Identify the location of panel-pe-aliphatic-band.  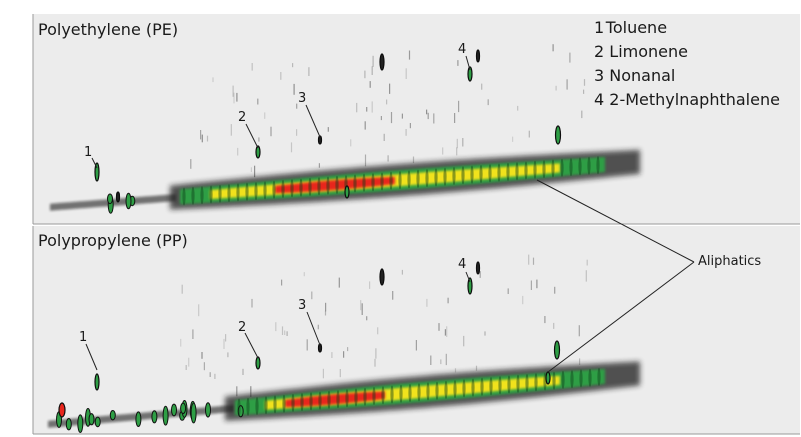
(345, 181).